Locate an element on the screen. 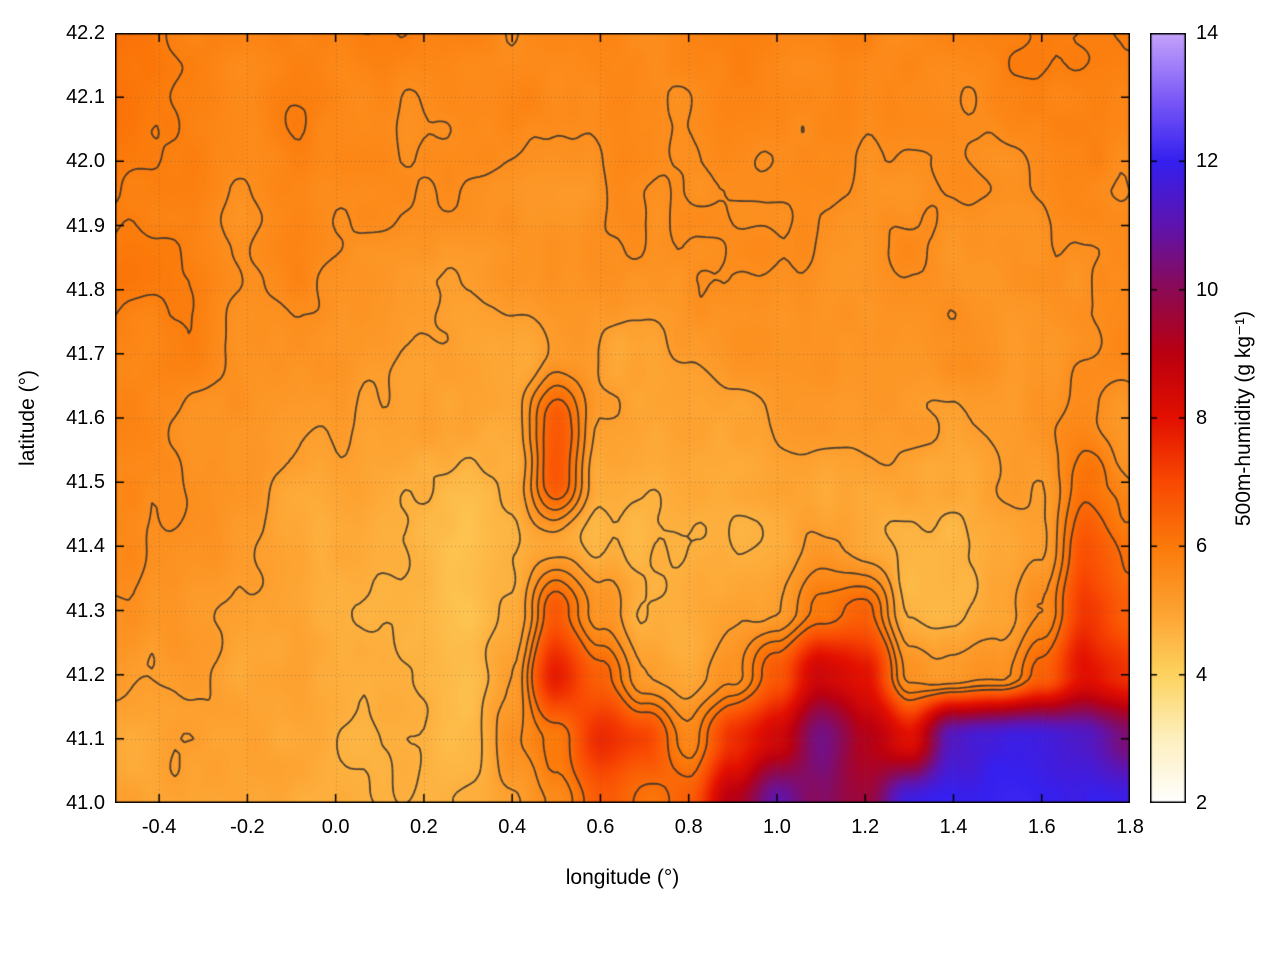 The image size is (1280, 960). y-tick-label: 41.0 is located at coordinates (85, 803).